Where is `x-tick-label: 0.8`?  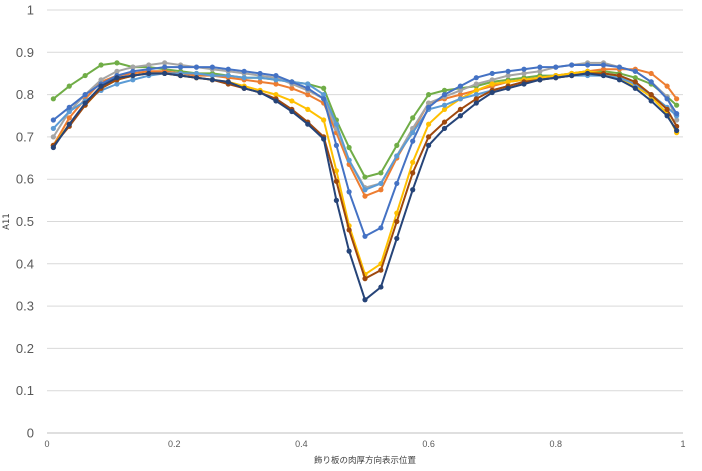
x-tick-label: 0.8 is located at coordinates (556, 444).